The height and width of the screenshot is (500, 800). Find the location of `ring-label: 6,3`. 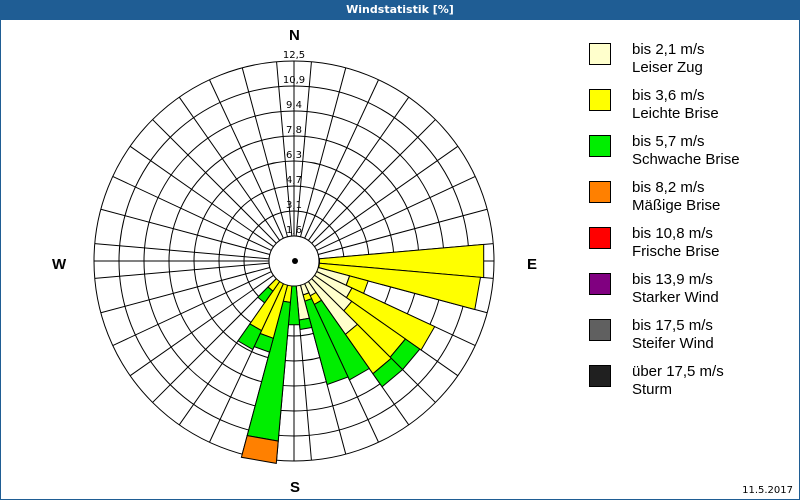

ring-label: 6,3 is located at coordinates (294, 155).